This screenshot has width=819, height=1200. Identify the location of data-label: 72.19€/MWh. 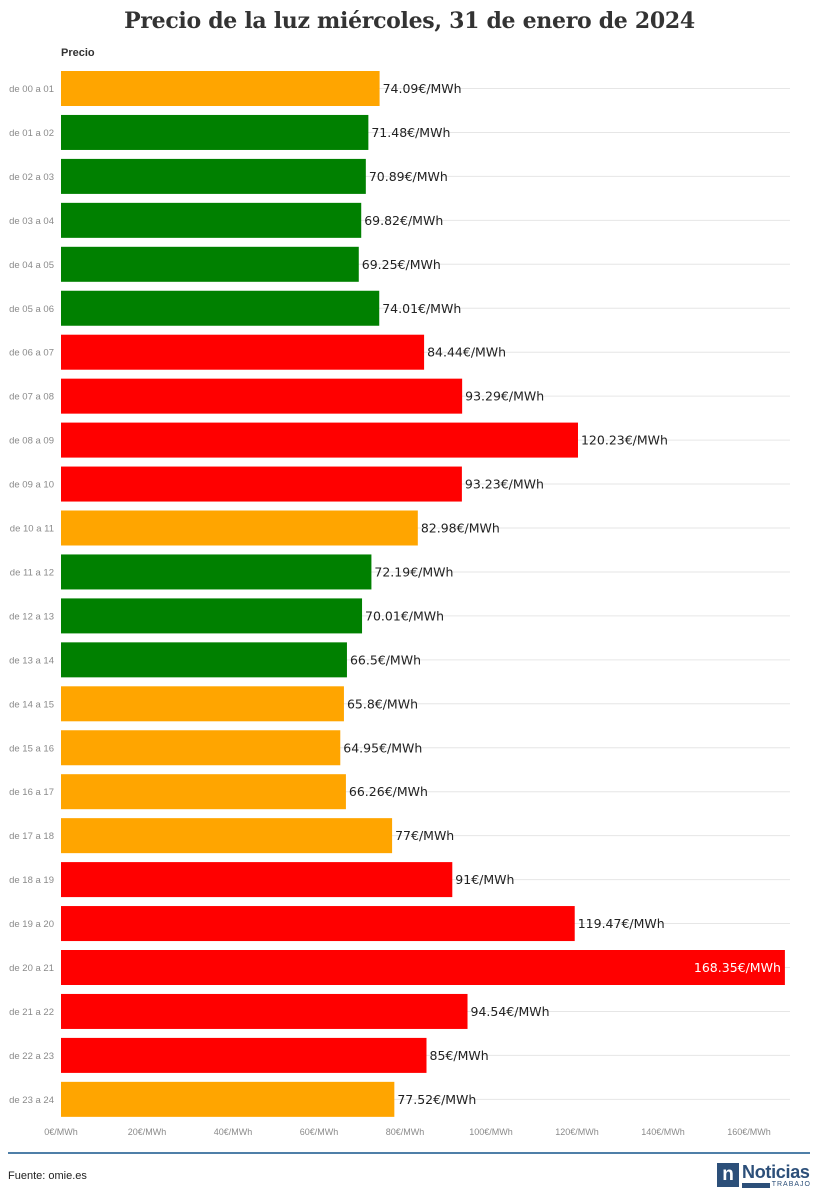
(413, 571).